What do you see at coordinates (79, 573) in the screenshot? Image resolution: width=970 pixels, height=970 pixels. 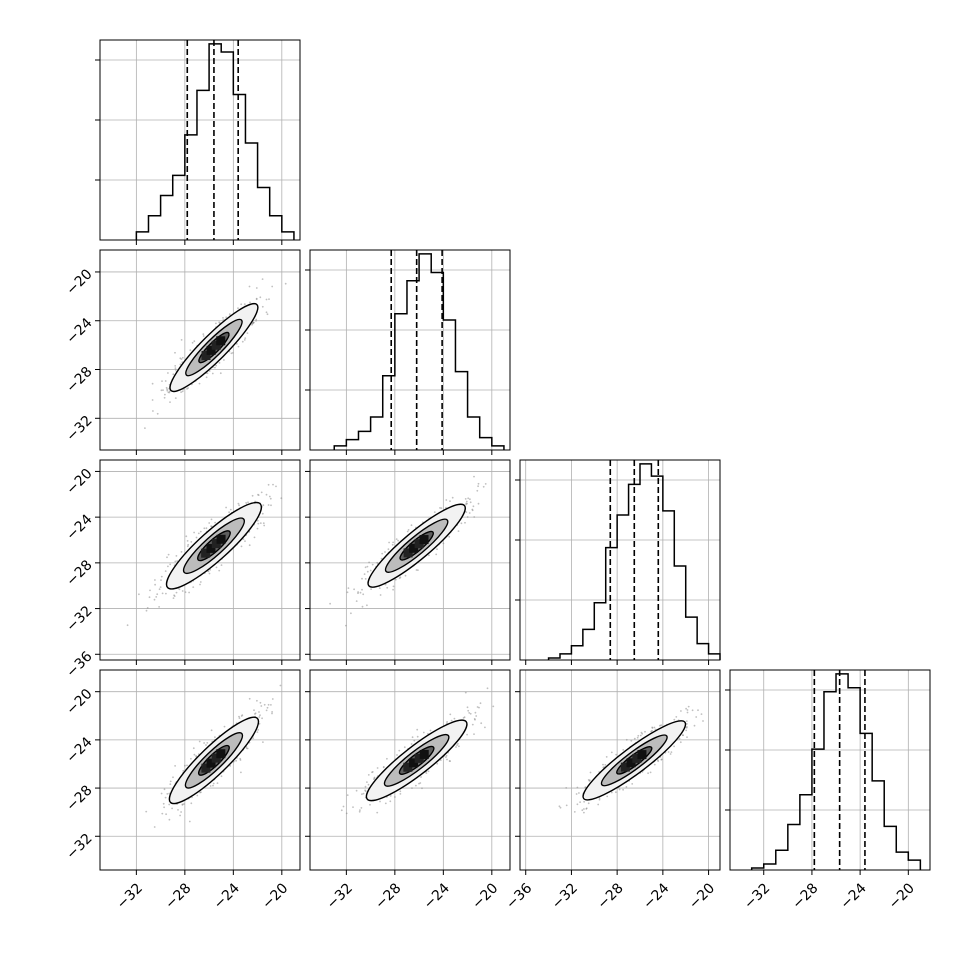 I see `y-tick-label: −28` at bounding box center [79, 573].